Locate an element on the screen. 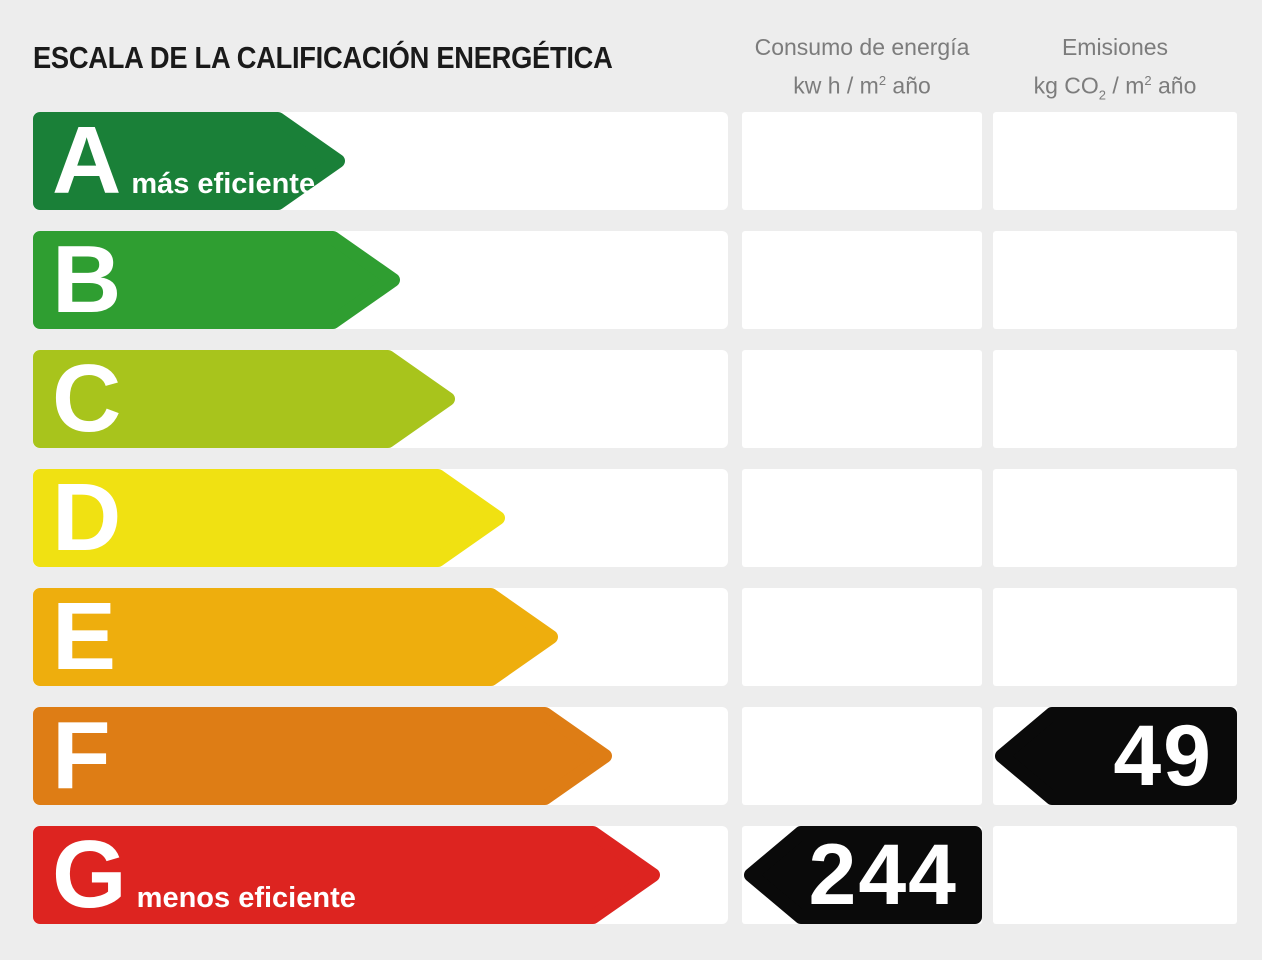 The height and width of the screenshot is (960, 1262). column-header-emisiones: Emisiones kg CO2 / m2 año is located at coordinates (1115, 71).